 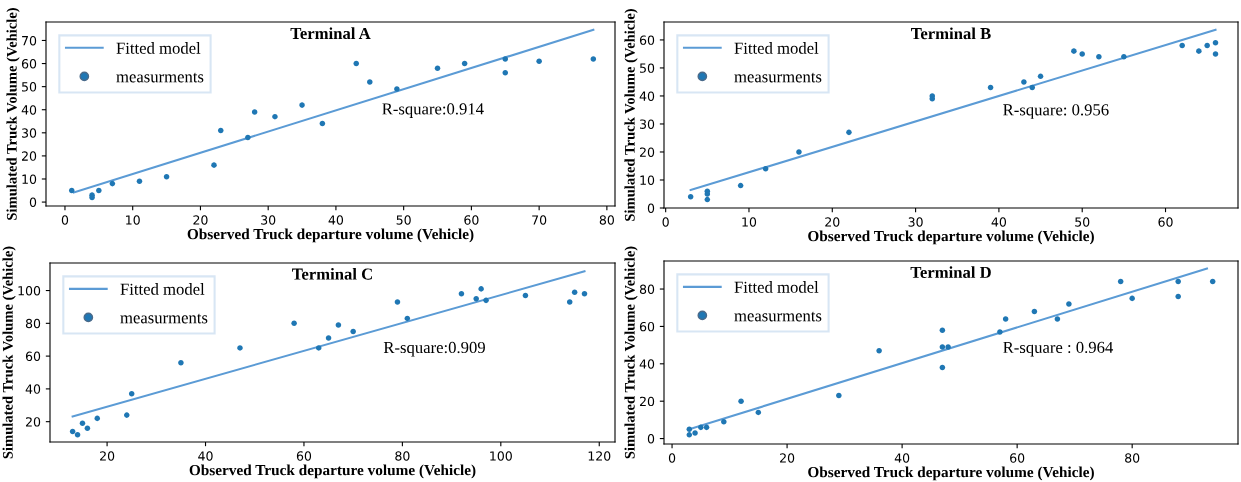 I want to click on y-tick-label: 30, so click(x=647, y=124).